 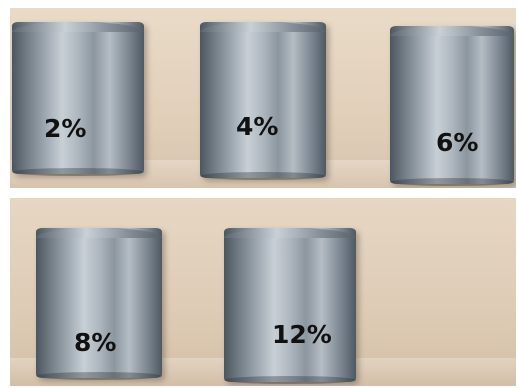 I want to click on sample-label-8: 8%, so click(x=95, y=342).